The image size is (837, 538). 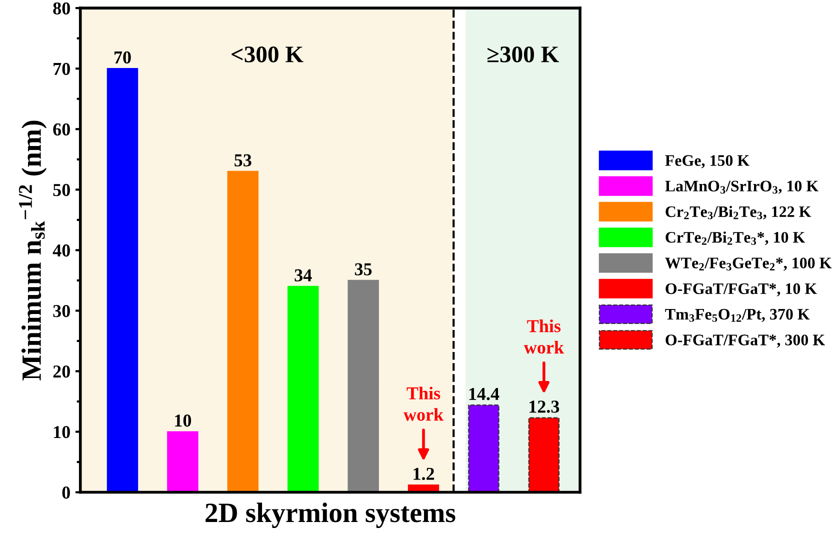 I want to click on text: Cr$_{2}$Te$_{3}$/Bi$_{2}$Te$_{3}$, 122 K, so click(x=739, y=213).